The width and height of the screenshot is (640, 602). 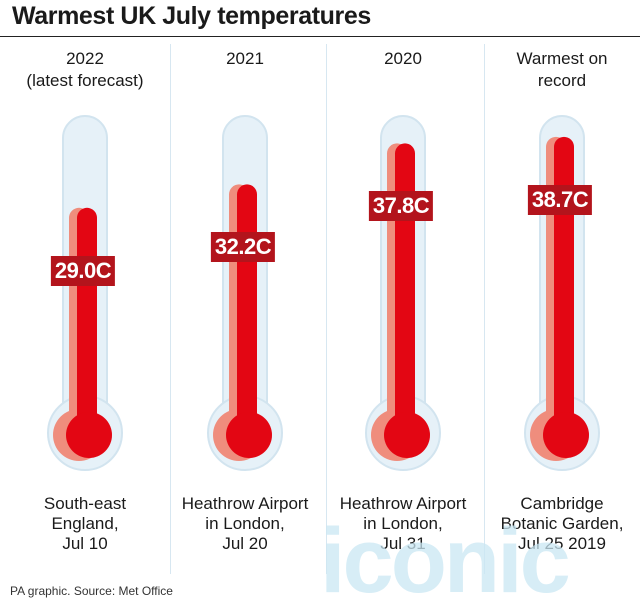 What do you see at coordinates (243, 247) in the screenshot?
I see `value-label: 32.2C` at bounding box center [243, 247].